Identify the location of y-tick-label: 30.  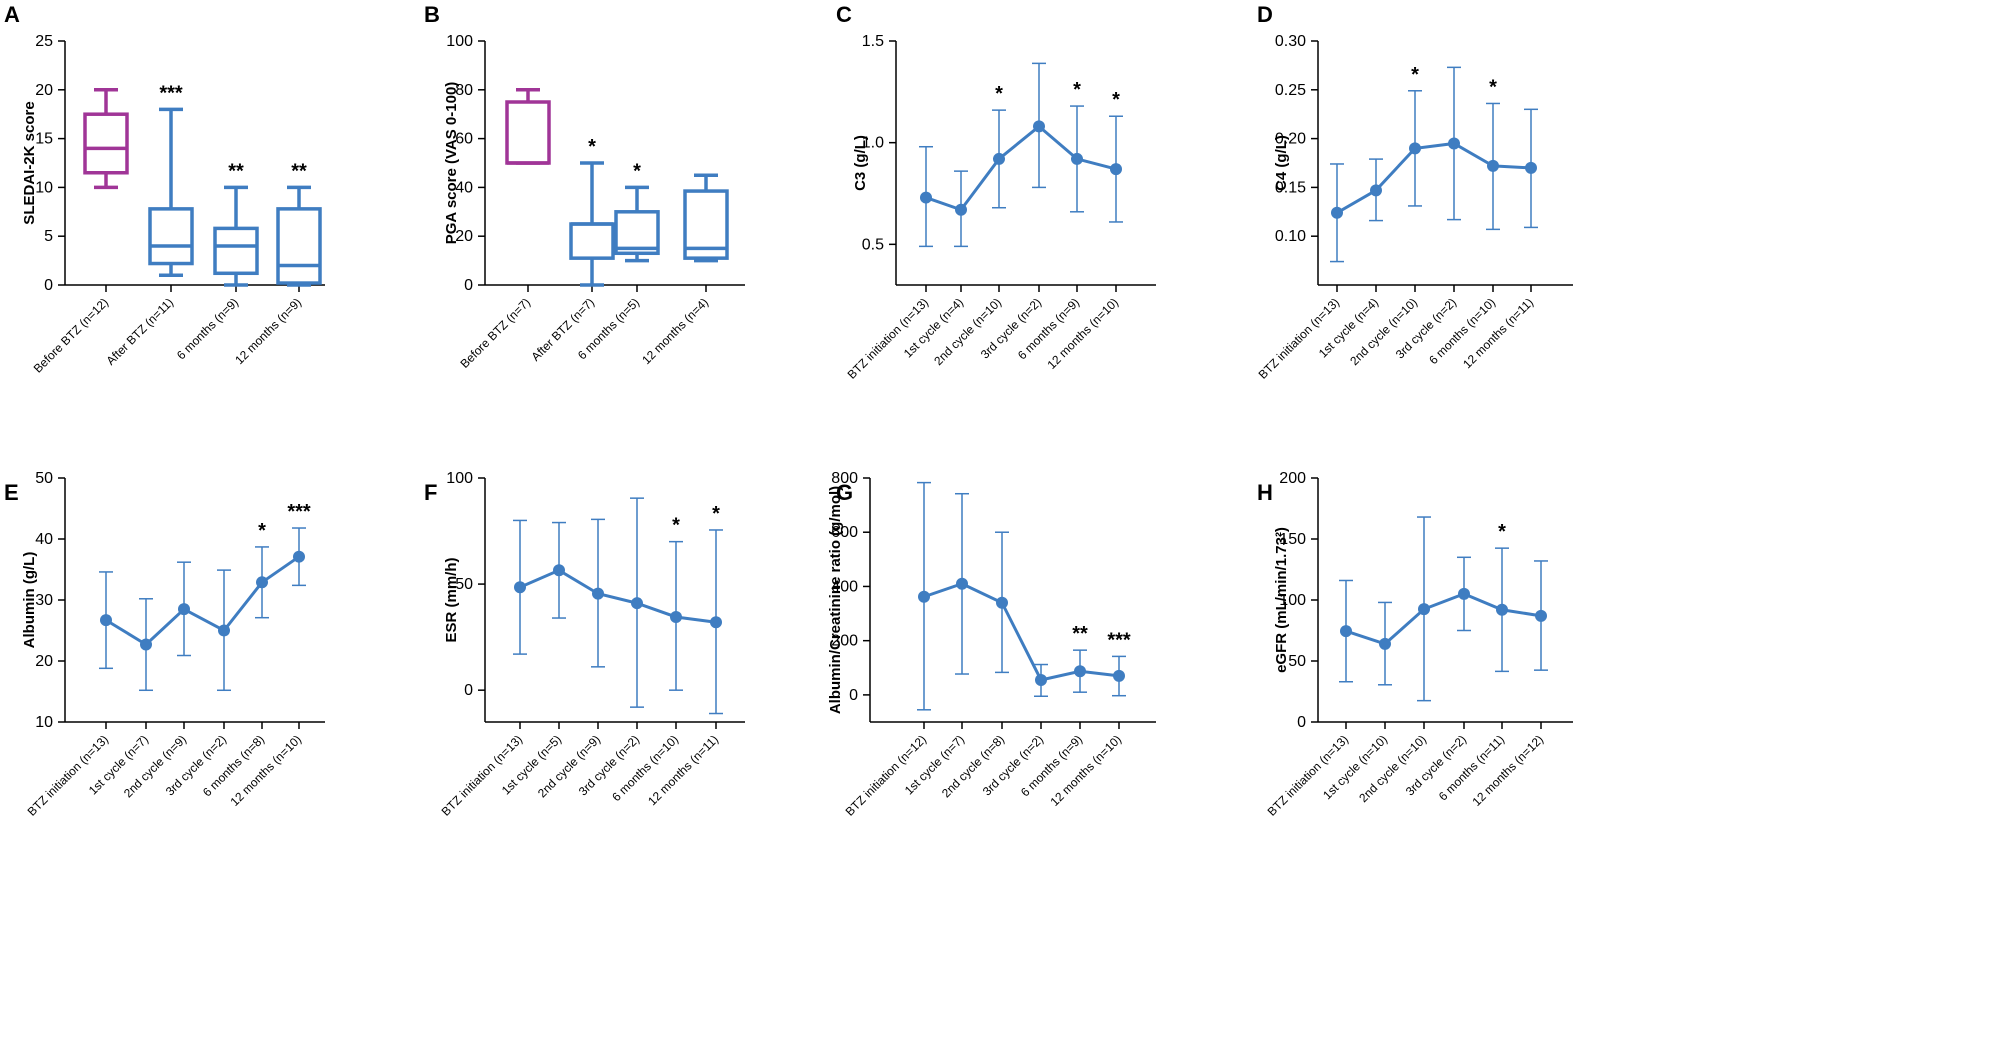
(44, 600).